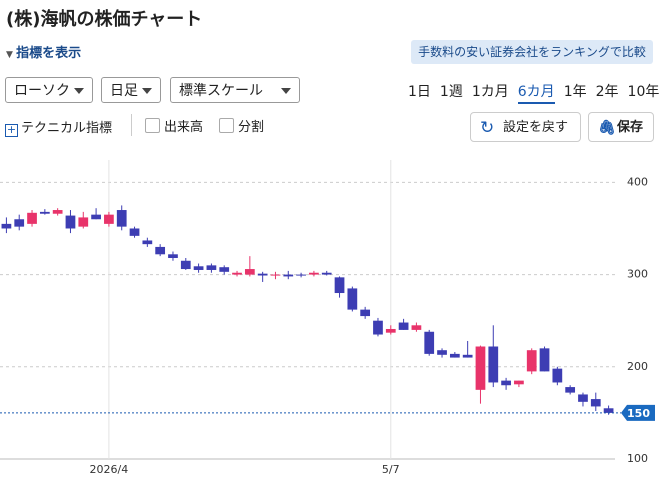 The height and width of the screenshot is (484, 662). I want to click on last-price-label: 150, so click(638, 413).